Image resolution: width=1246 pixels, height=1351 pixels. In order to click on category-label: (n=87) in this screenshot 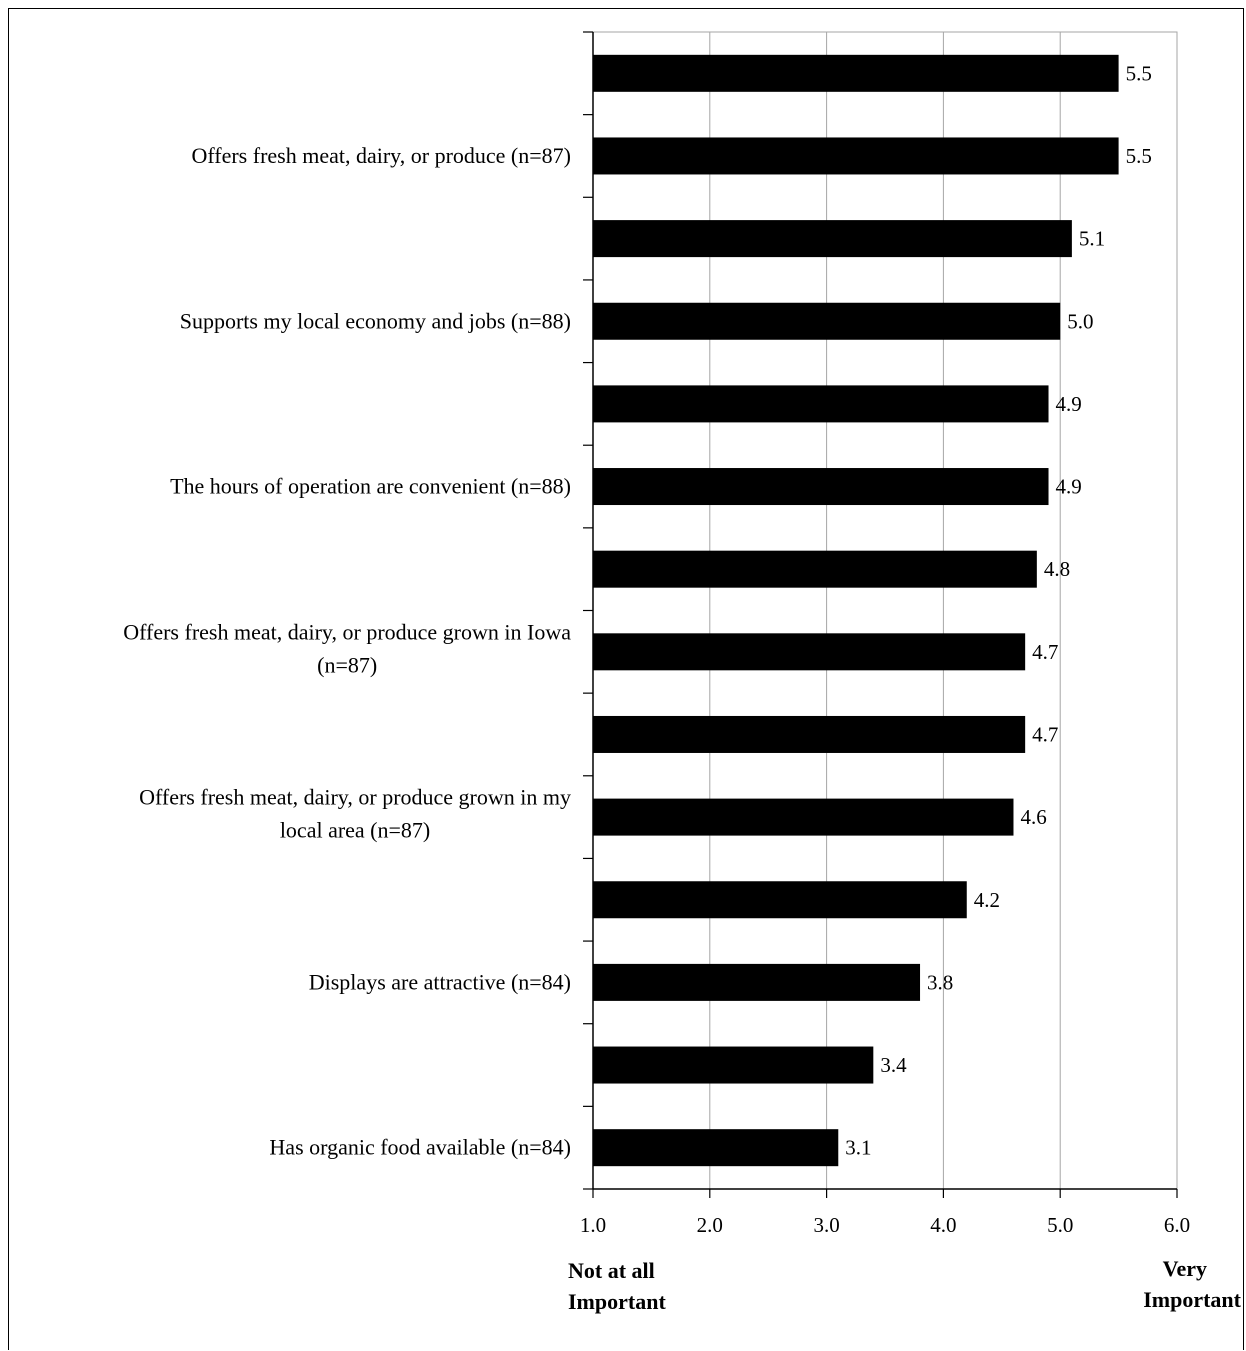, I will do `click(347, 664)`.